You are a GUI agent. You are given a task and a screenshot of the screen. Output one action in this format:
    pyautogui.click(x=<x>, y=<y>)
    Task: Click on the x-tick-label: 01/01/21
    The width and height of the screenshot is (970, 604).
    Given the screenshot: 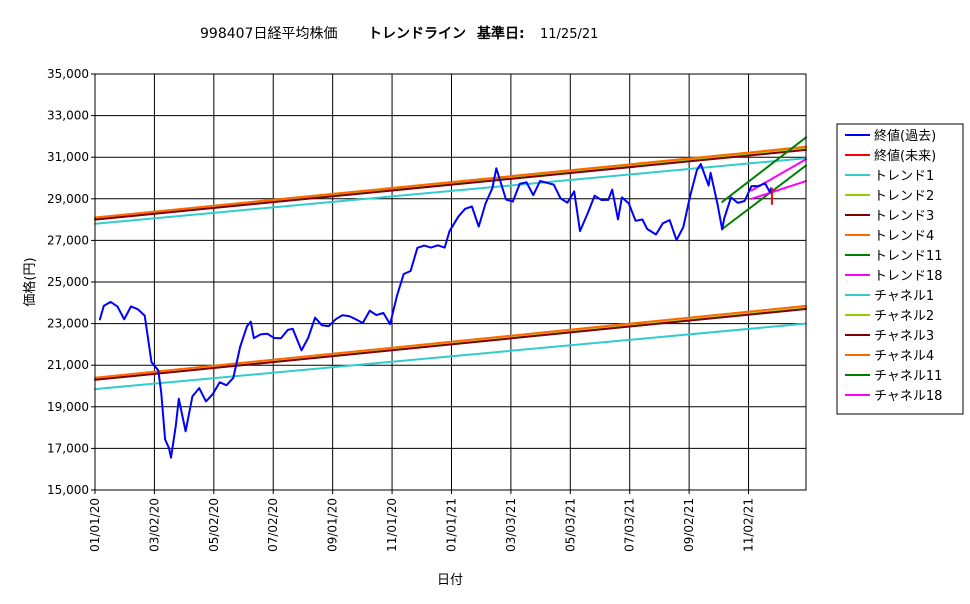 What is the action you would take?
    pyautogui.click(x=451, y=525)
    